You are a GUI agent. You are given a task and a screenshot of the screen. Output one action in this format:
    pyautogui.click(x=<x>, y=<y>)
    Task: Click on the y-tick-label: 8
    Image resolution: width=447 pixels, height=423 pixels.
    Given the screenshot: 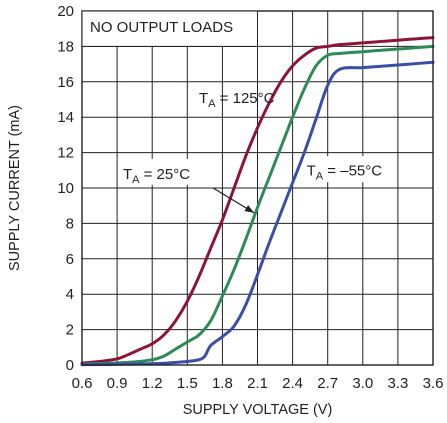 What is the action you would take?
    pyautogui.click(x=70, y=223)
    